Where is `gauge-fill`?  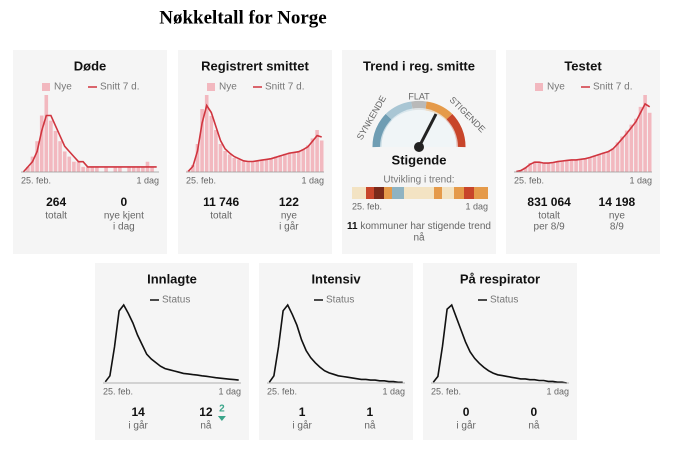
gauge-fill is located at coordinates (419, 127).